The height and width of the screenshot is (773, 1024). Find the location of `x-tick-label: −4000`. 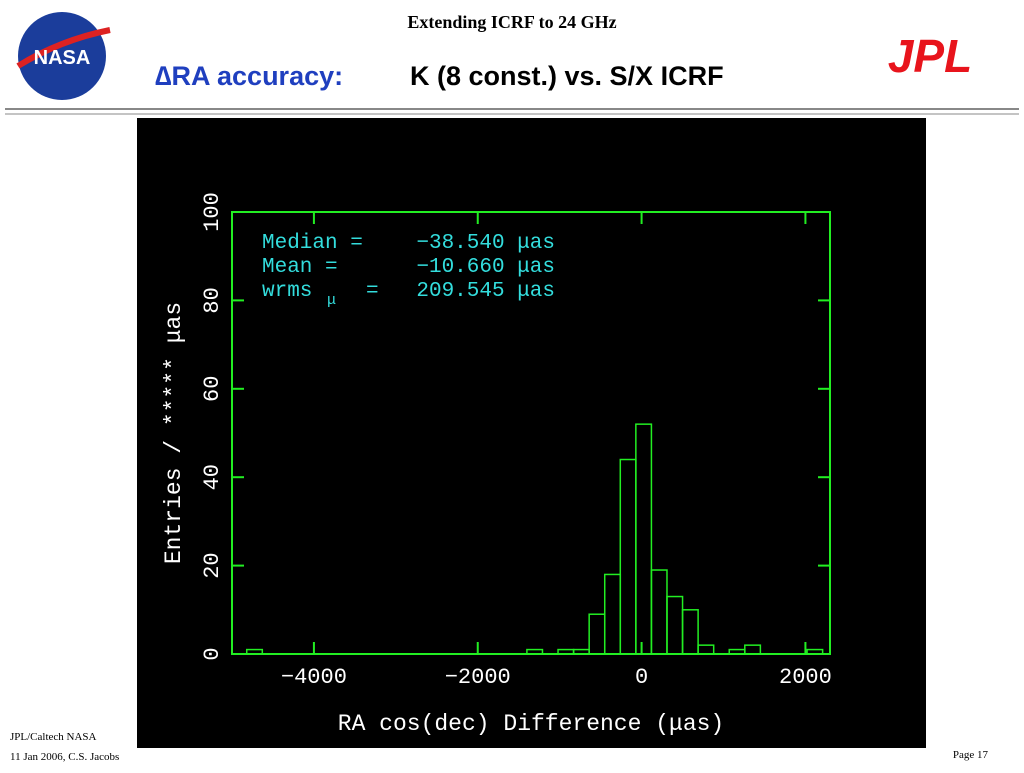

x-tick-label: −4000 is located at coordinates (314, 677).